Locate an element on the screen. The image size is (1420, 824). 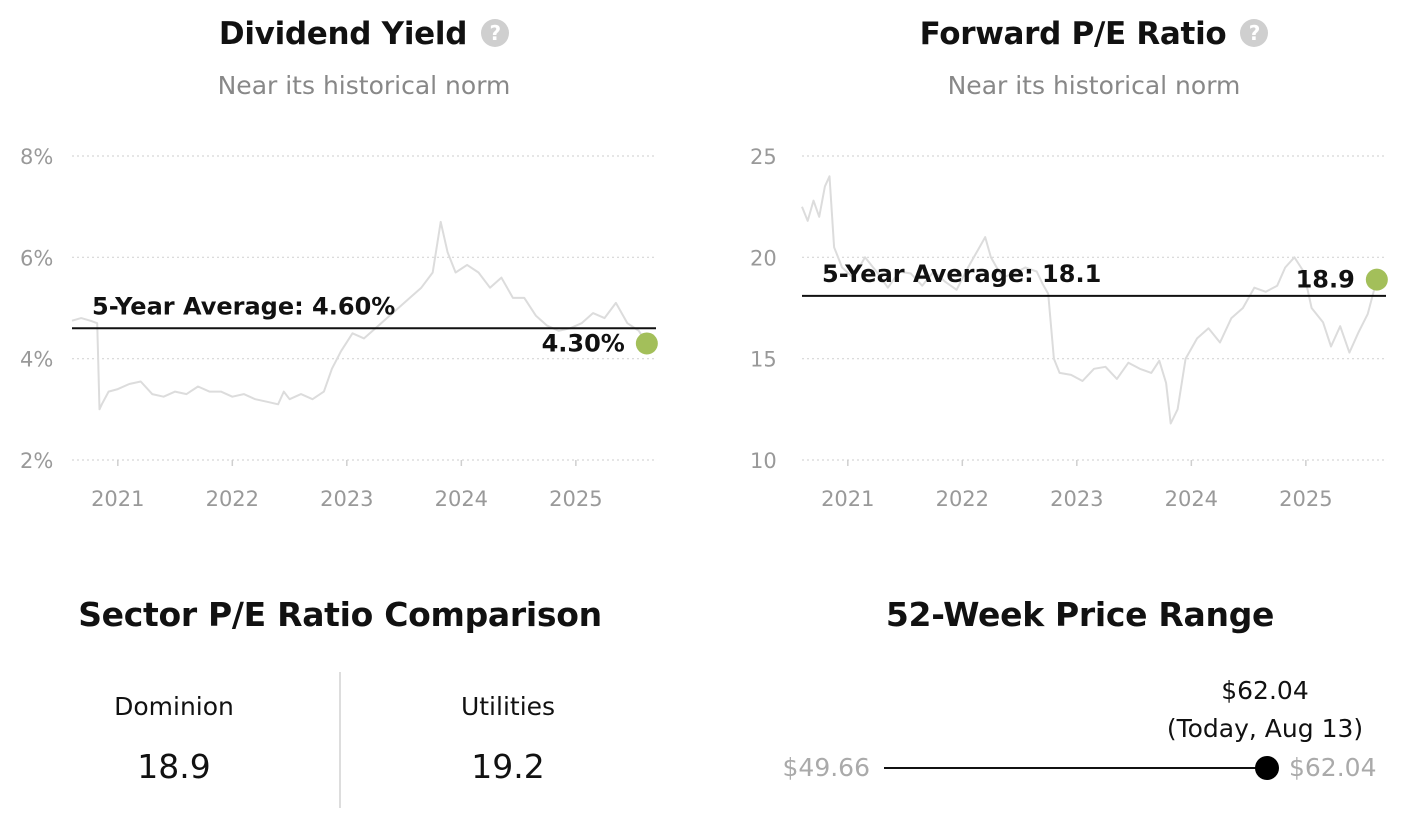
range-low-label: $49.66 is located at coordinates (826, 767).